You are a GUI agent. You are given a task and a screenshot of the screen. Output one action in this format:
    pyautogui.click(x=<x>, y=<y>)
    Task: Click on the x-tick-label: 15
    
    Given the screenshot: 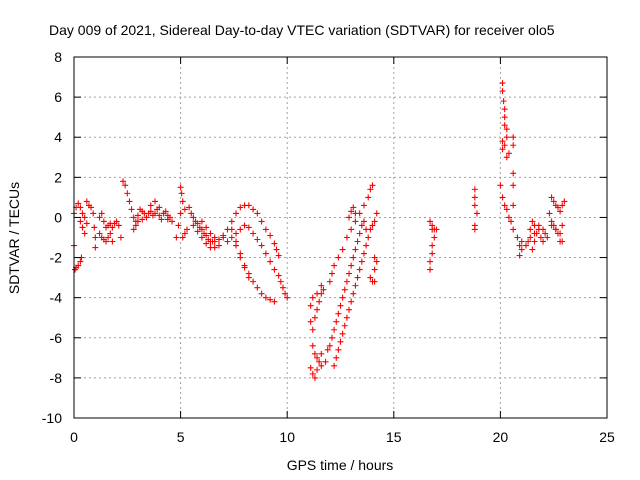 What is the action you would take?
    pyautogui.click(x=394, y=437)
    